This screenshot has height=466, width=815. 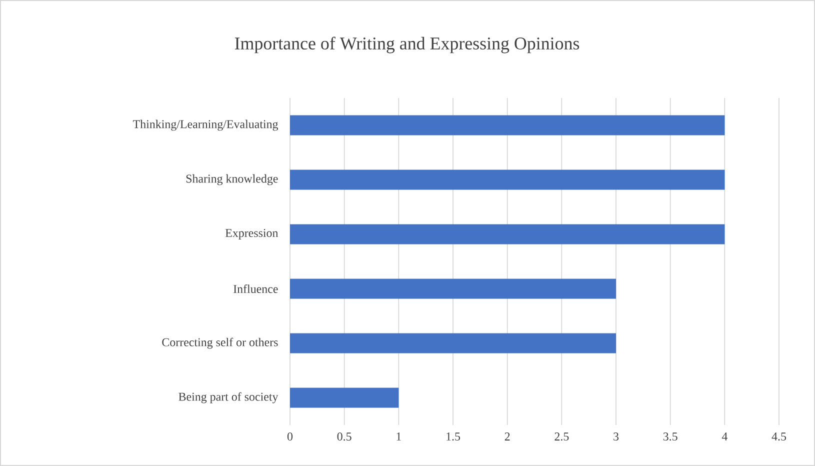 What do you see at coordinates (507, 436) in the screenshot?
I see `x-tick-label: 2` at bounding box center [507, 436].